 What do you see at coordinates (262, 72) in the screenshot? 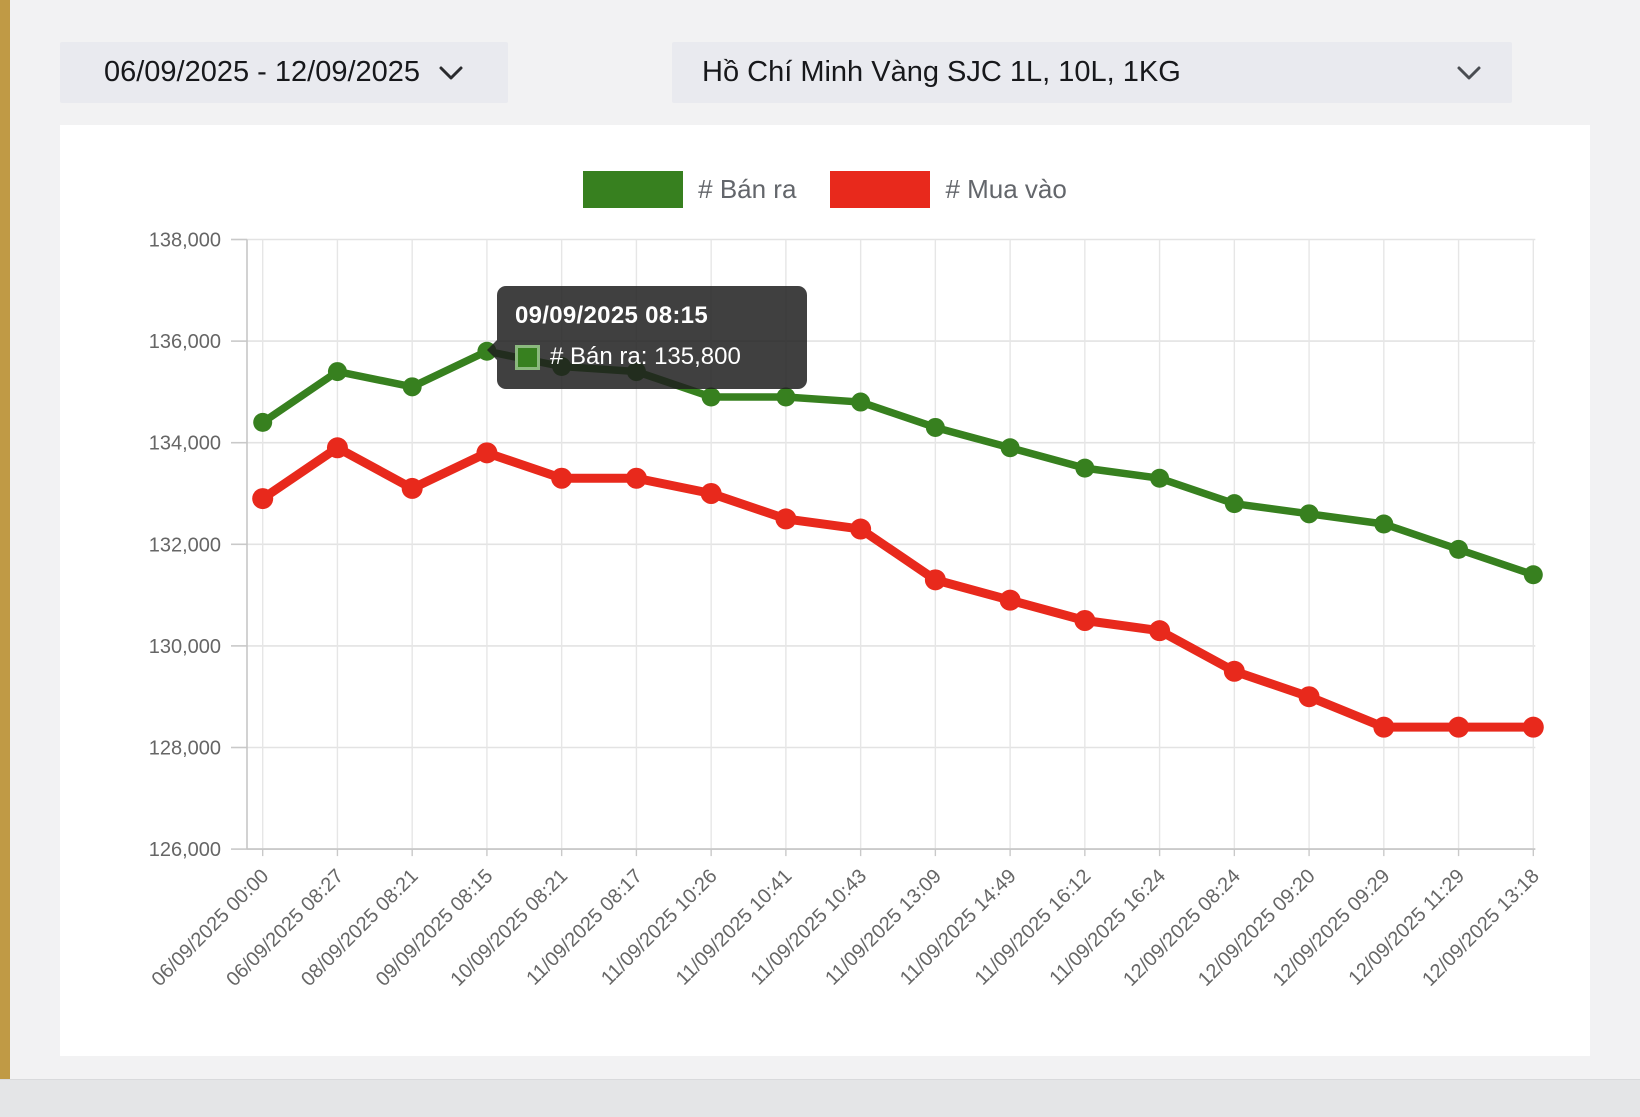
I see `date-range-value: 06/09/2025 - 12/09/2025` at bounding box center [262, 72].